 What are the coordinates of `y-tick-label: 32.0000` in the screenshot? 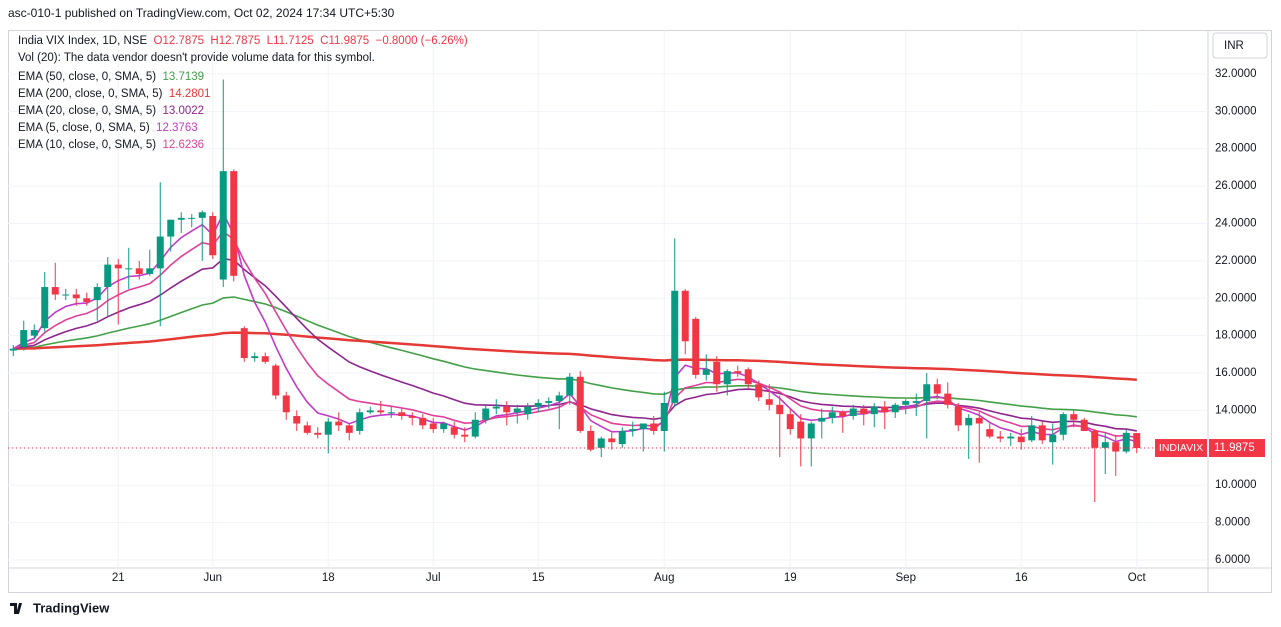 It's located at (1236, 74).